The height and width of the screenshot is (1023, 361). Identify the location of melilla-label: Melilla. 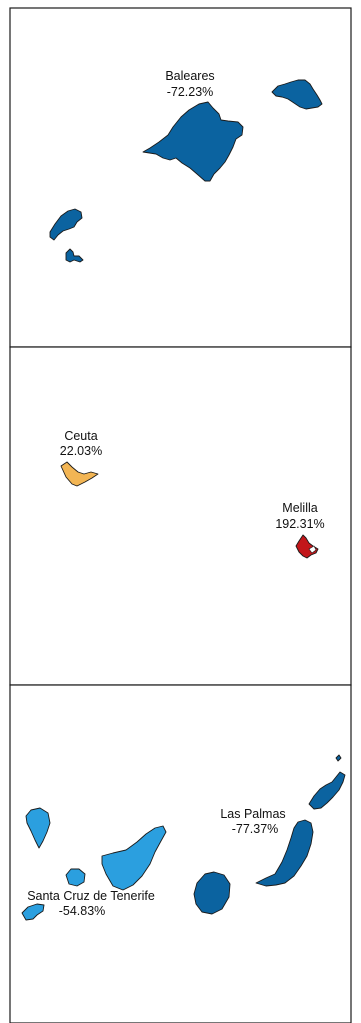
(299, 508).